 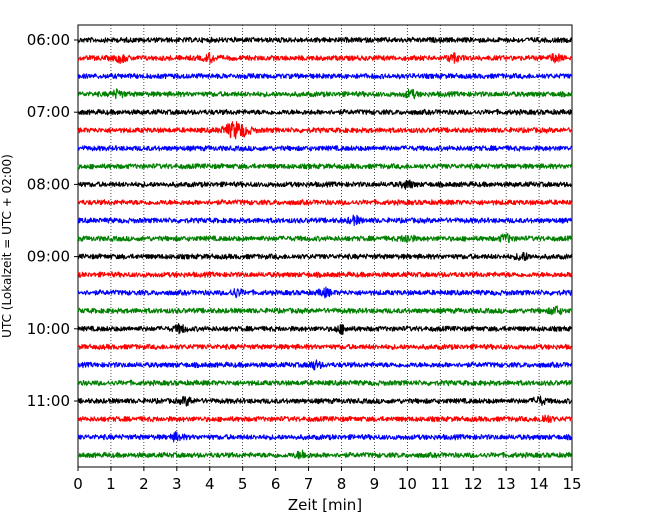 I want to click on y-axis-ticks: 06:00 07:00 08:00 09:00 10:00 11:00, so click(x=52, y=220).